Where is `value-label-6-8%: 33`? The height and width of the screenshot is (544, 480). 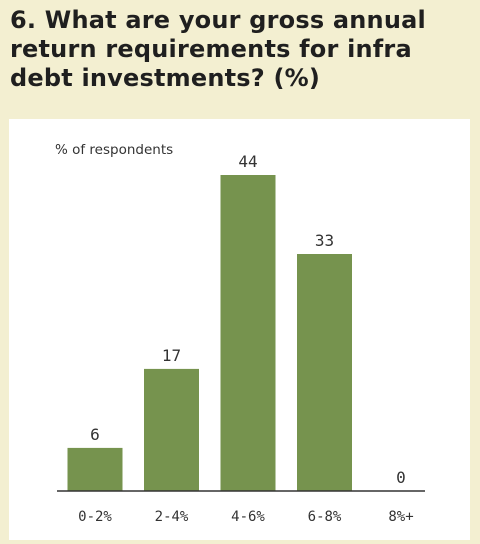
value-label-6-8%: 33 is located at coordinates (324, 240).